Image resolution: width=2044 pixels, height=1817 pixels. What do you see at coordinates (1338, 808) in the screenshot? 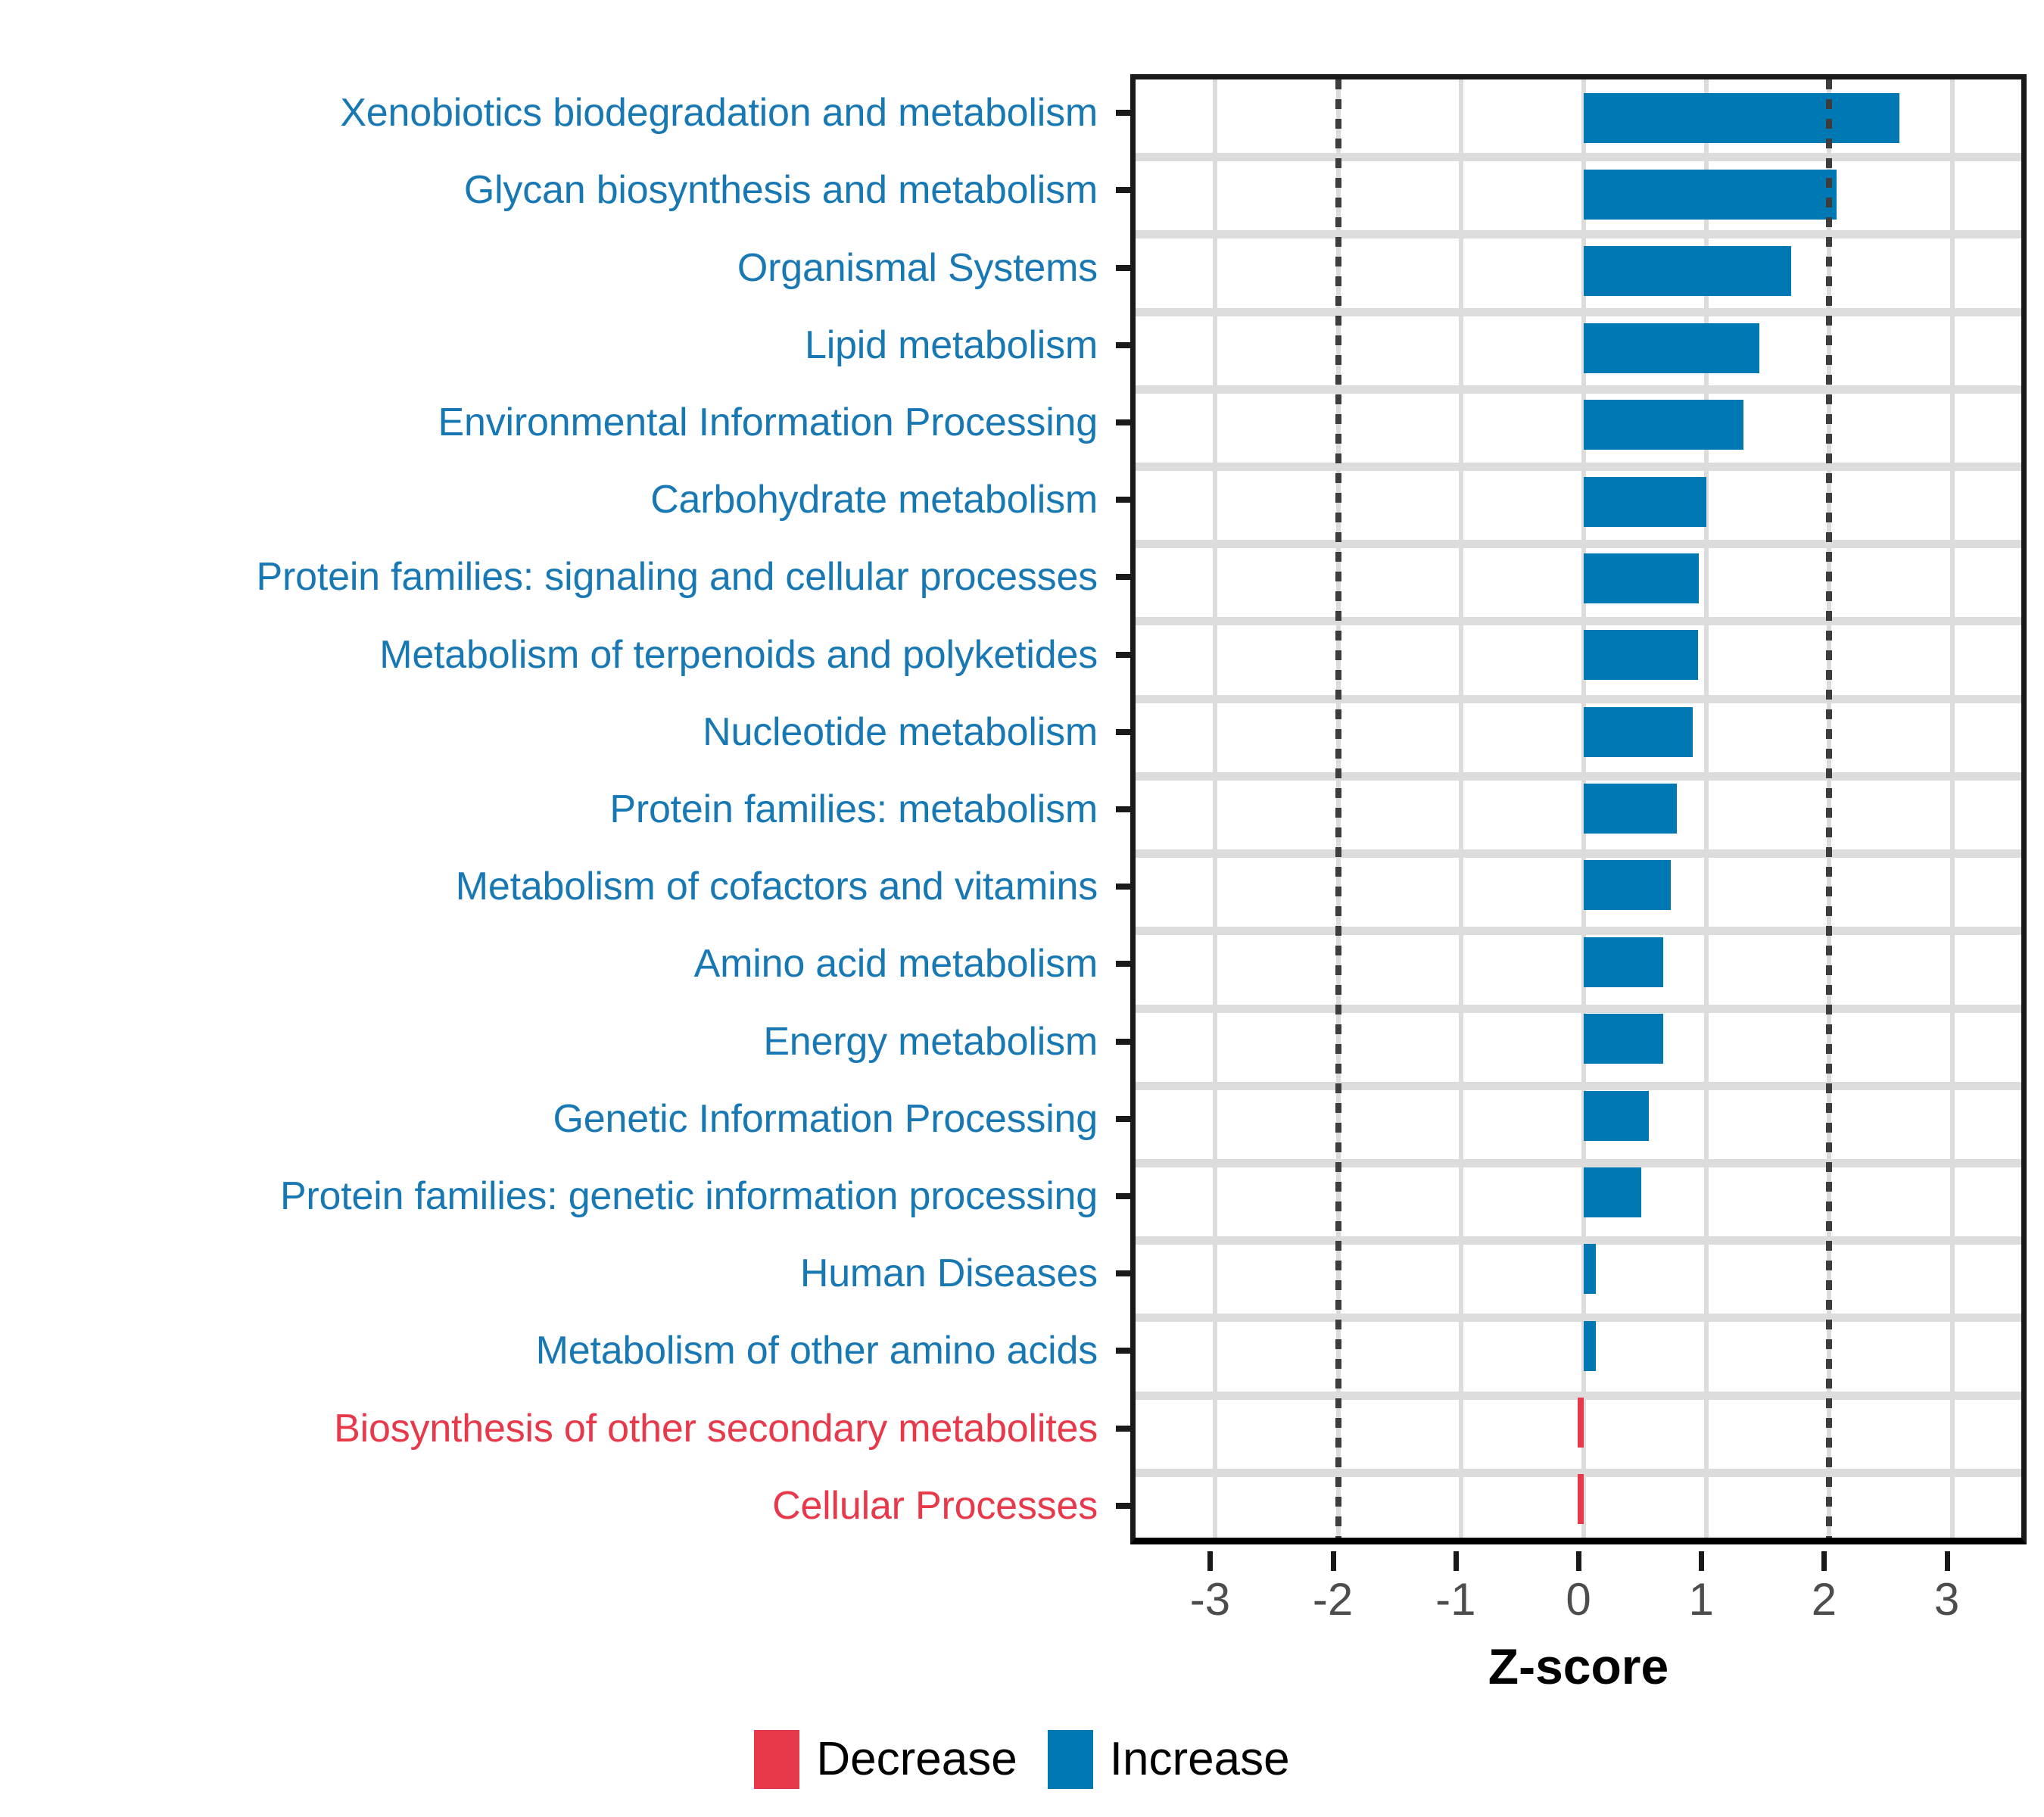
I see `reference-line` at bounding box center [1338, 808].